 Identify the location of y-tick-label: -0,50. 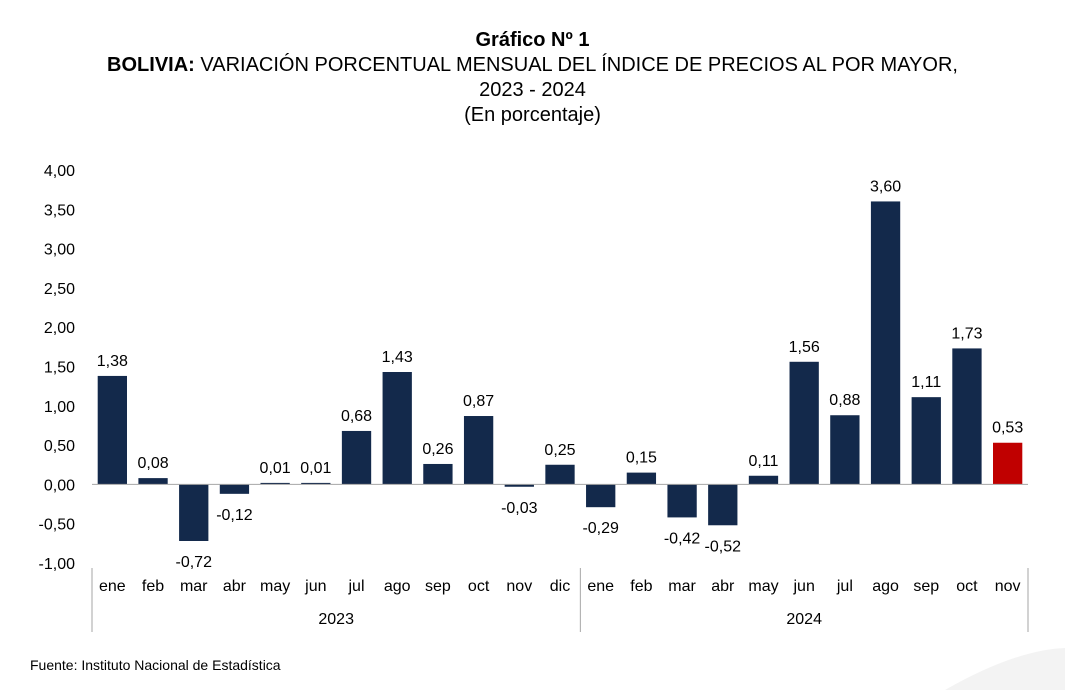
(57, 525).